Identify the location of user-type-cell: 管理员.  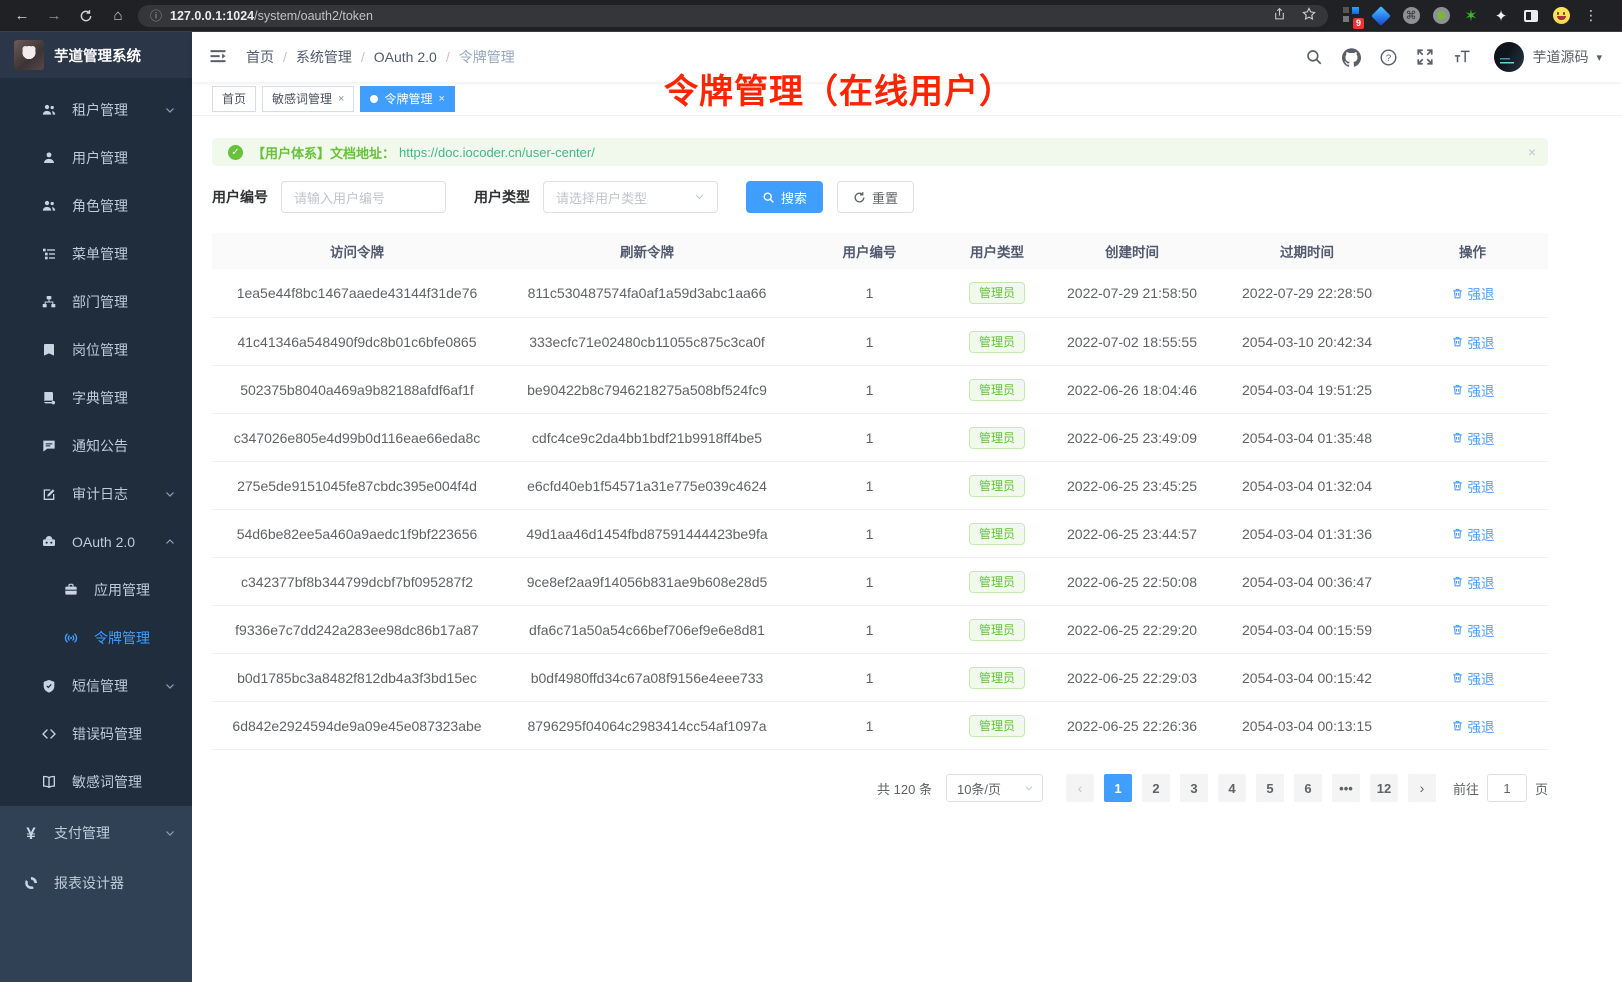
(997, 389).